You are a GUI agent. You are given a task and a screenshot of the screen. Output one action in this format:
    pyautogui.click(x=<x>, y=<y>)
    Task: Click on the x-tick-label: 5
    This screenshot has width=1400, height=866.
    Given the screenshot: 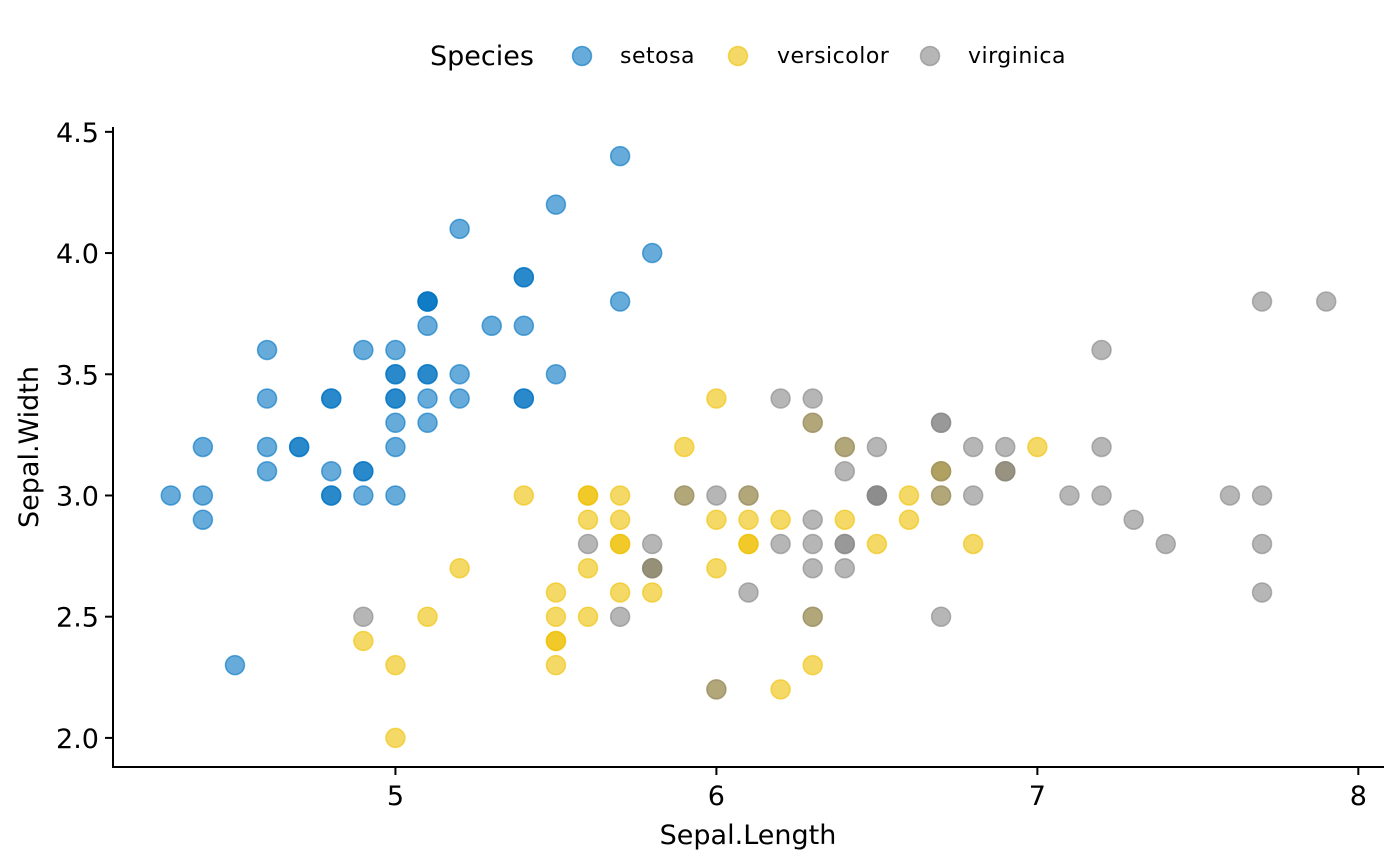 What is the action you would take?
    pyautogui.click(x=395, y=796)
    